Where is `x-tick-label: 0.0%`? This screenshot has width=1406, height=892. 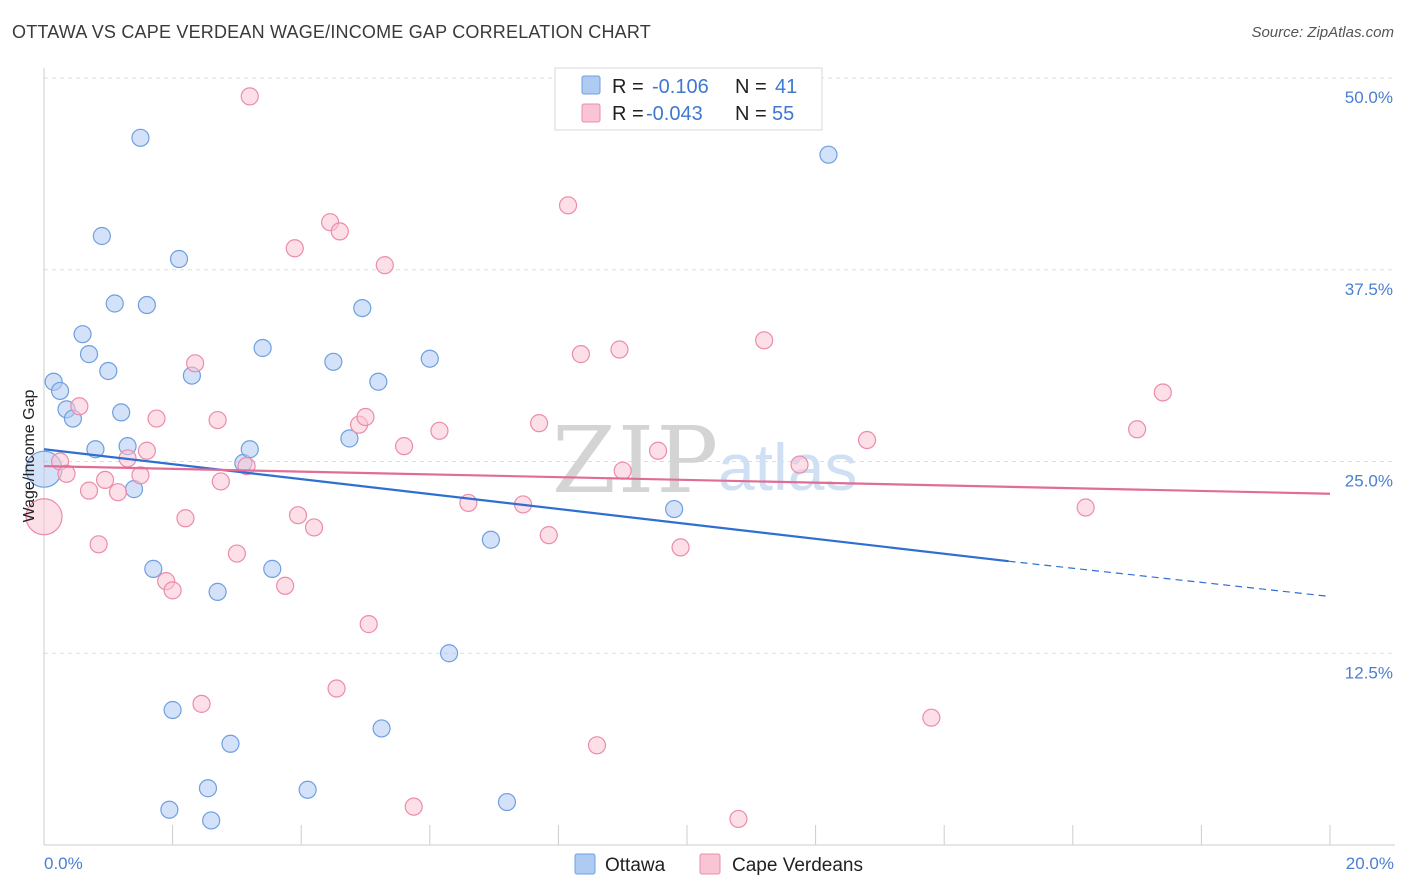
x-tick-label: 0.0% is located at coordinates (63, 863).